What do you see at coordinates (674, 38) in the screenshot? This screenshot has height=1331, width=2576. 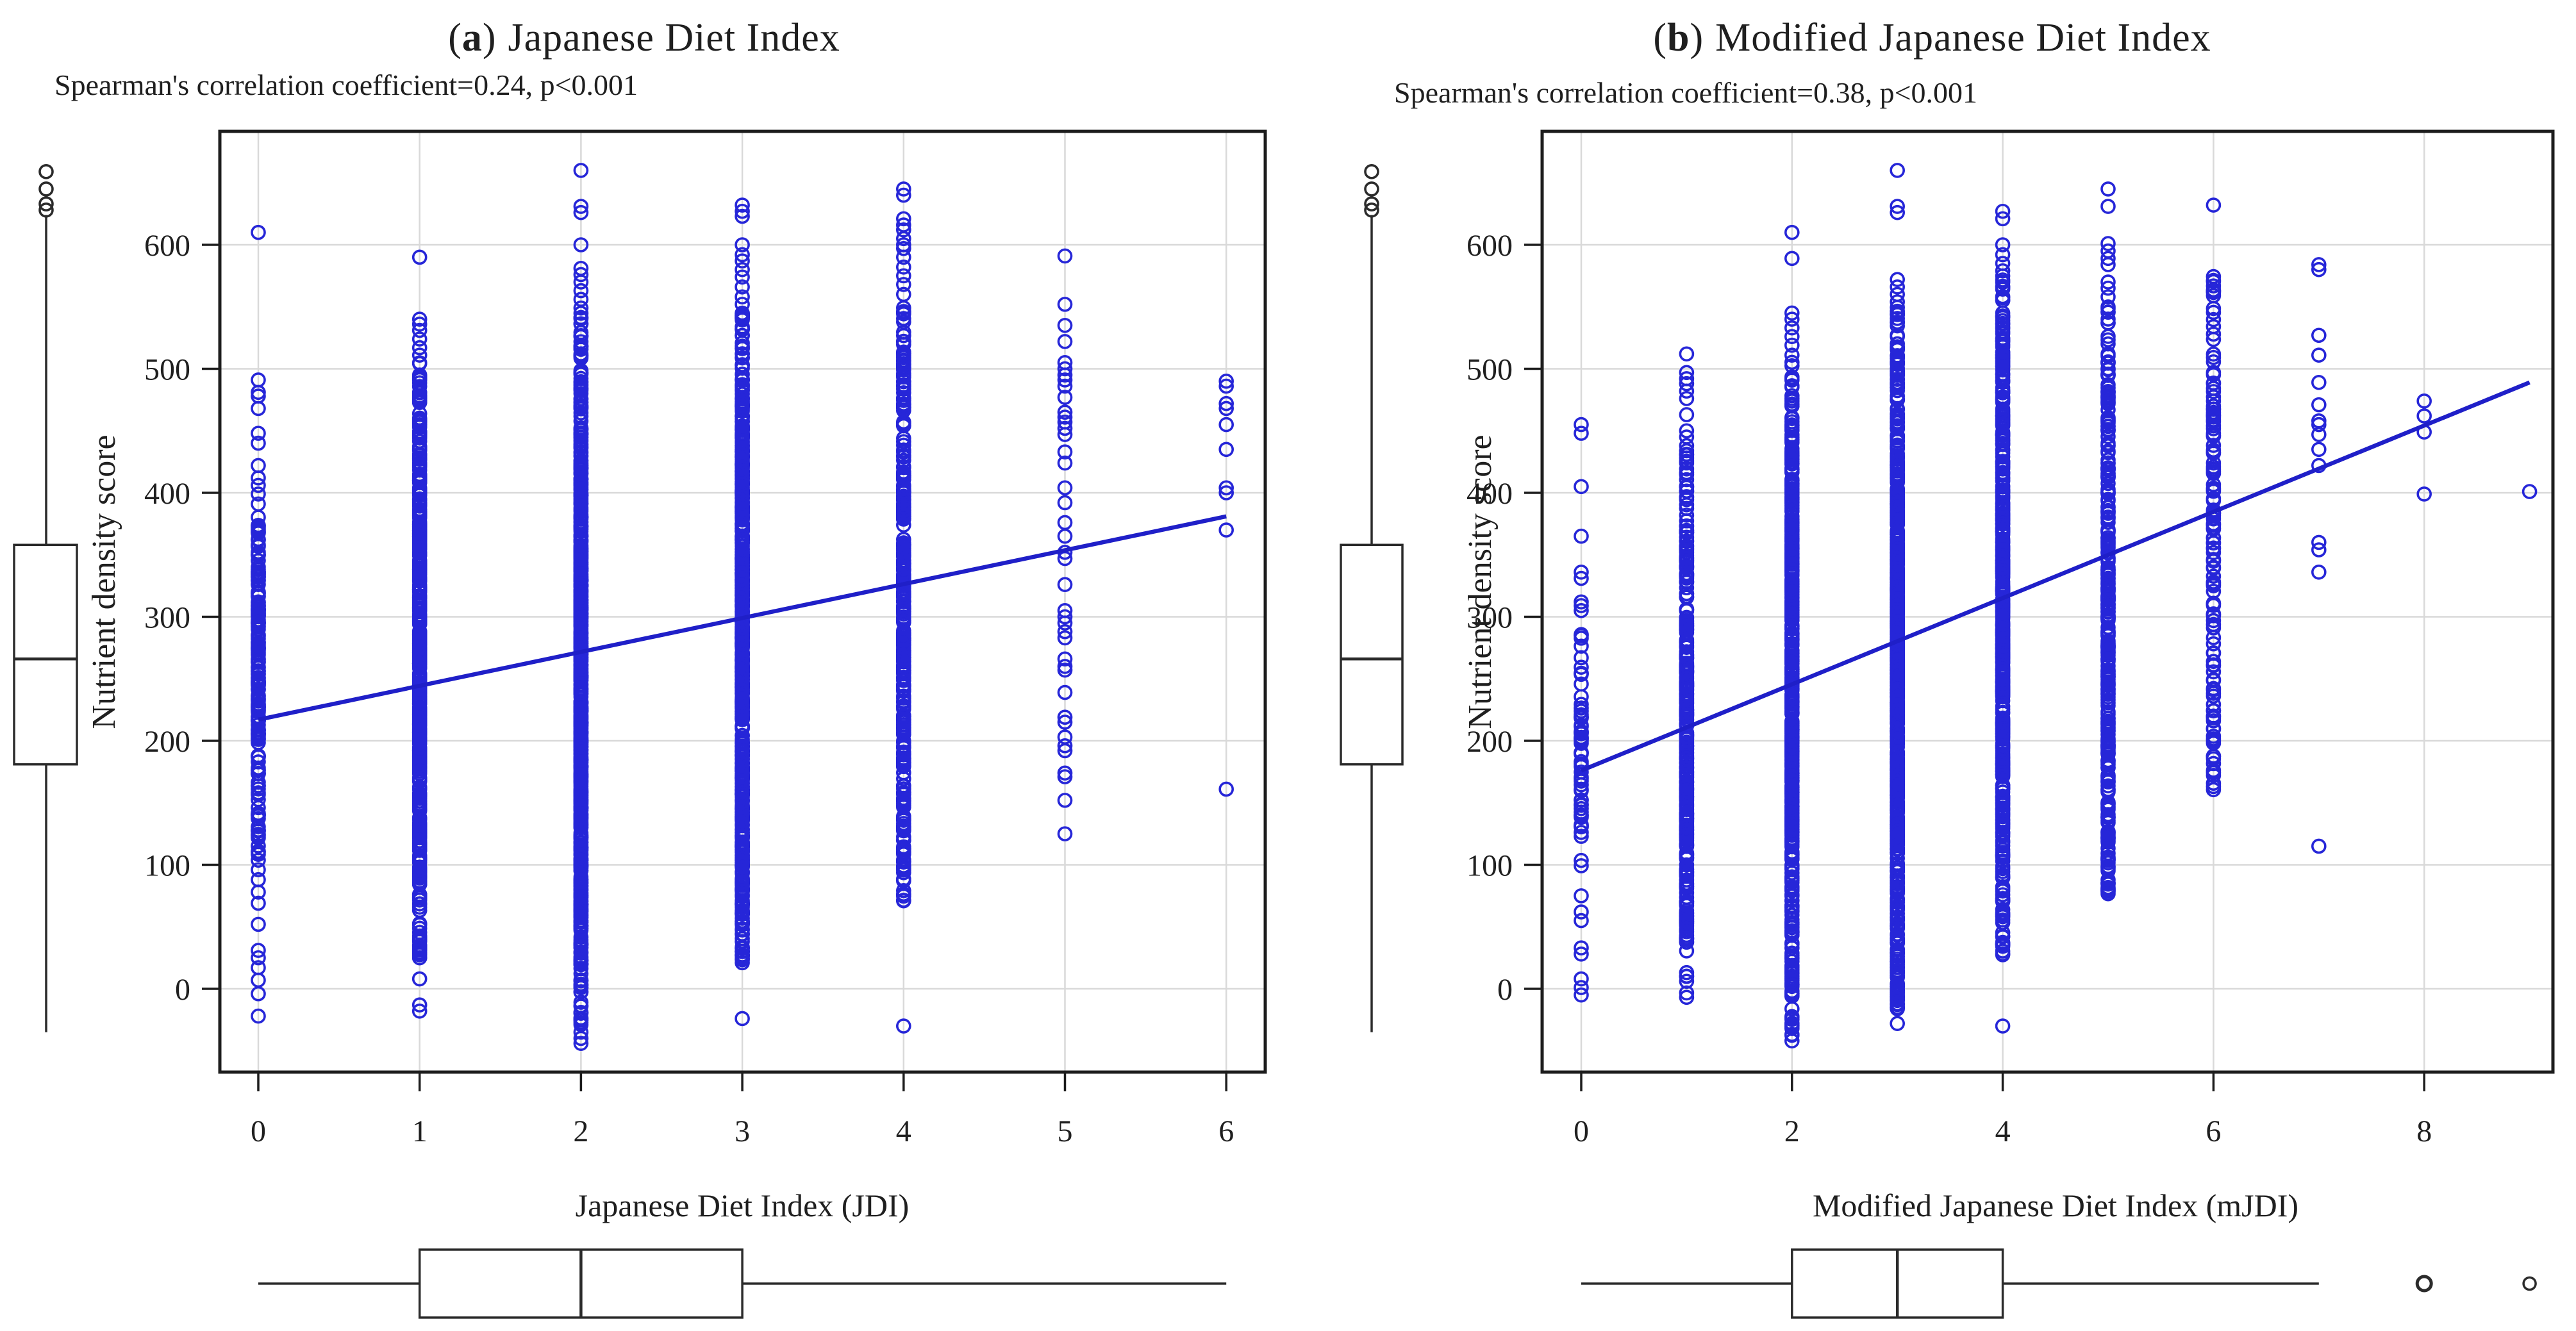 I see `panel-a-title-text: Japanese Diet Index` at bounding box center [674, 38].